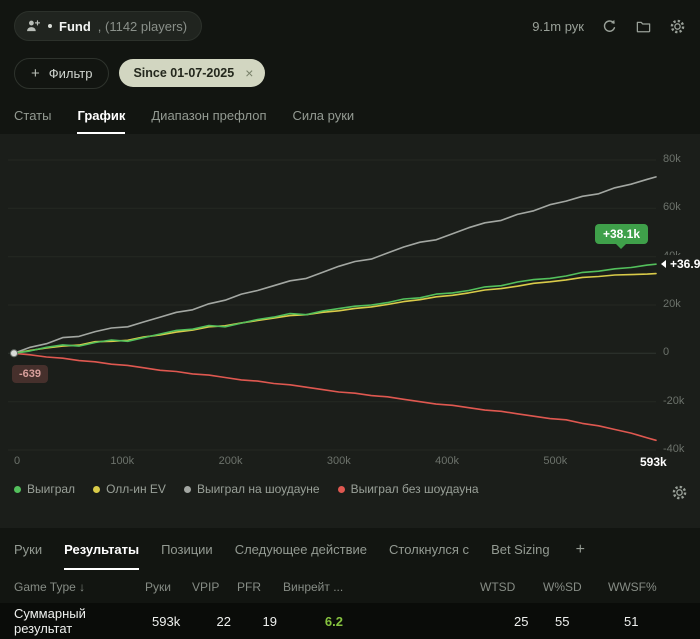  I want to click on player-name: Fund, so click(75, 26).